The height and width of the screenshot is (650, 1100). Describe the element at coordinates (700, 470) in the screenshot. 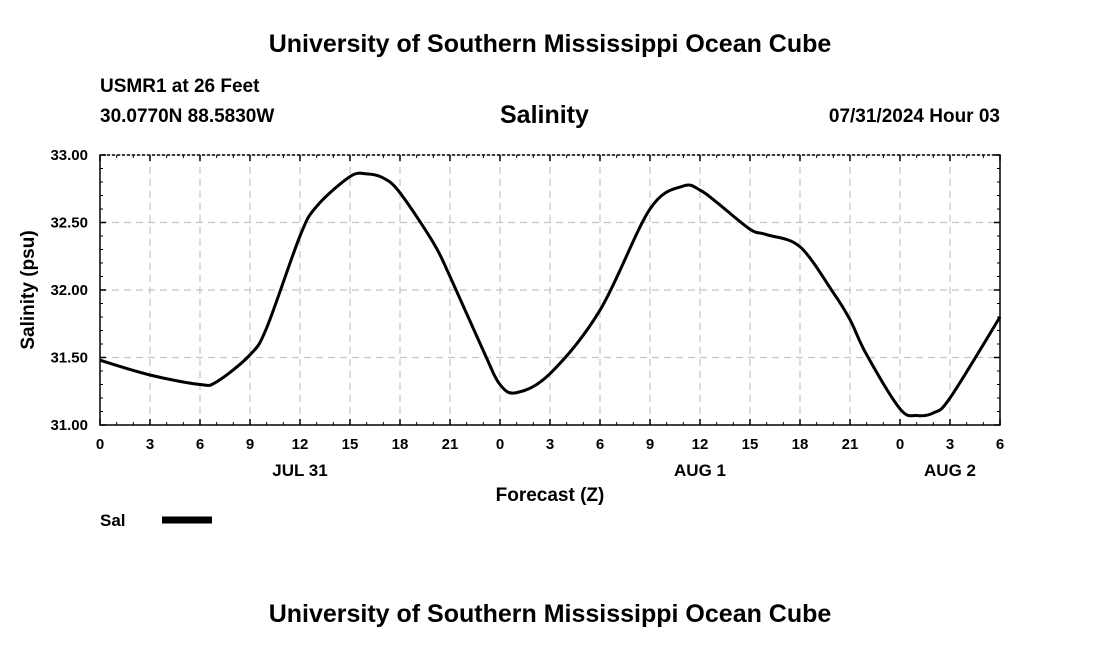

I see `date-label: AUG 1` at that location.